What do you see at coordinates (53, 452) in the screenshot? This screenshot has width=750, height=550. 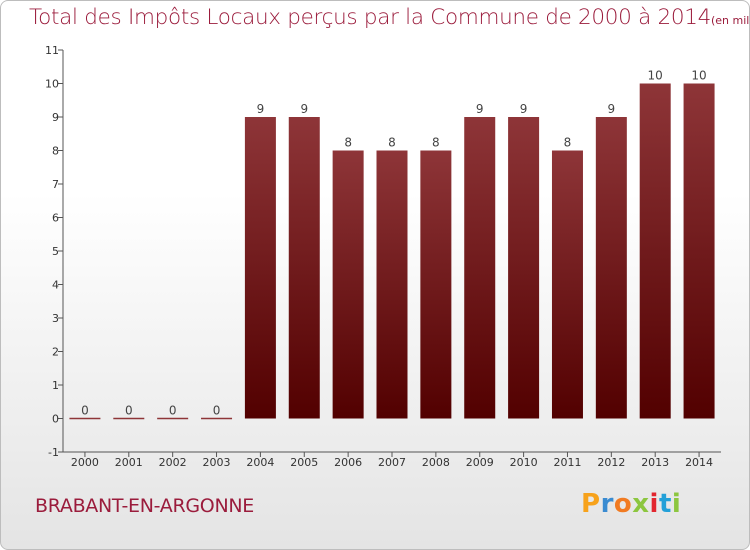 I see `y-tick-label: -1` at bounding box center [53, 452].